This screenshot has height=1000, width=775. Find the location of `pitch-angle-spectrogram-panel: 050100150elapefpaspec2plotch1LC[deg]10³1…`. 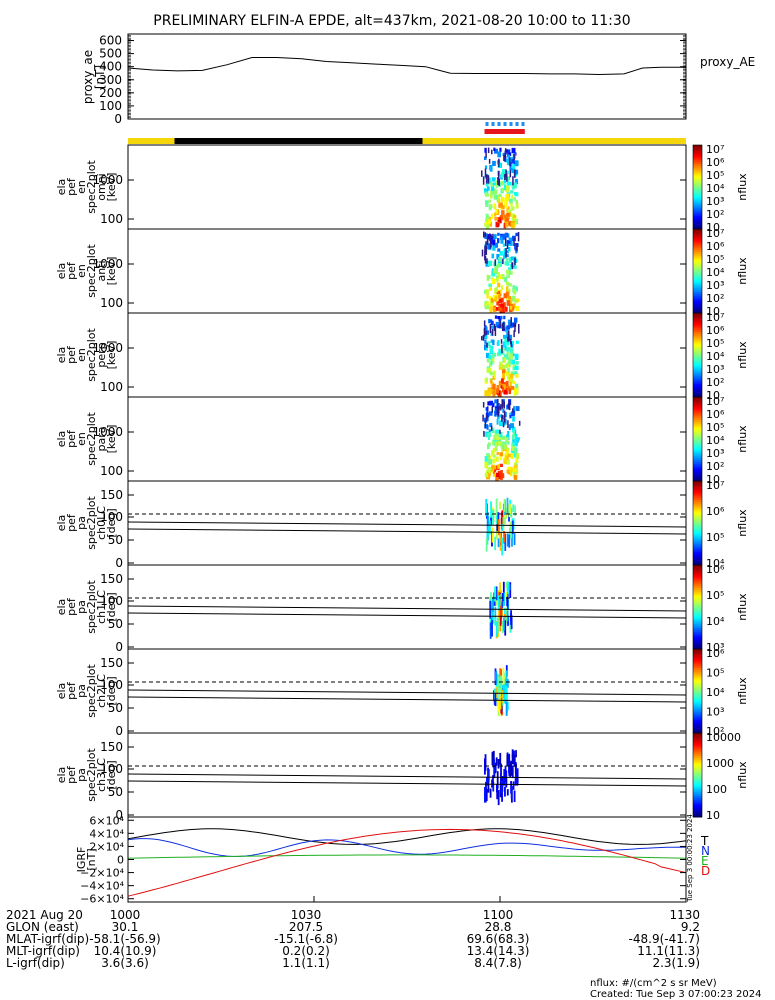

pitch-angle-spectrogram-panel: 050100150elapefpaspec2plotch1LC[deg]10³1… is located at coordinates (402, 608).